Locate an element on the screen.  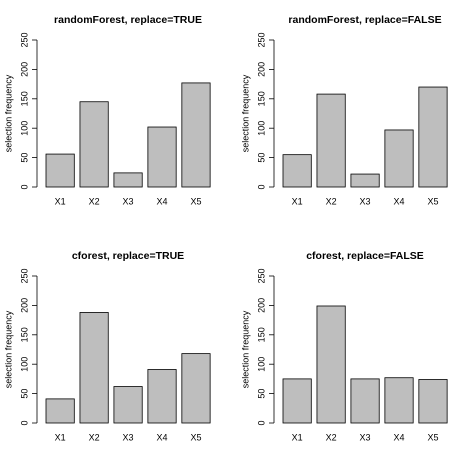
chart-title: randomForest, replace=TRUE is located at coordinates (128, 20).